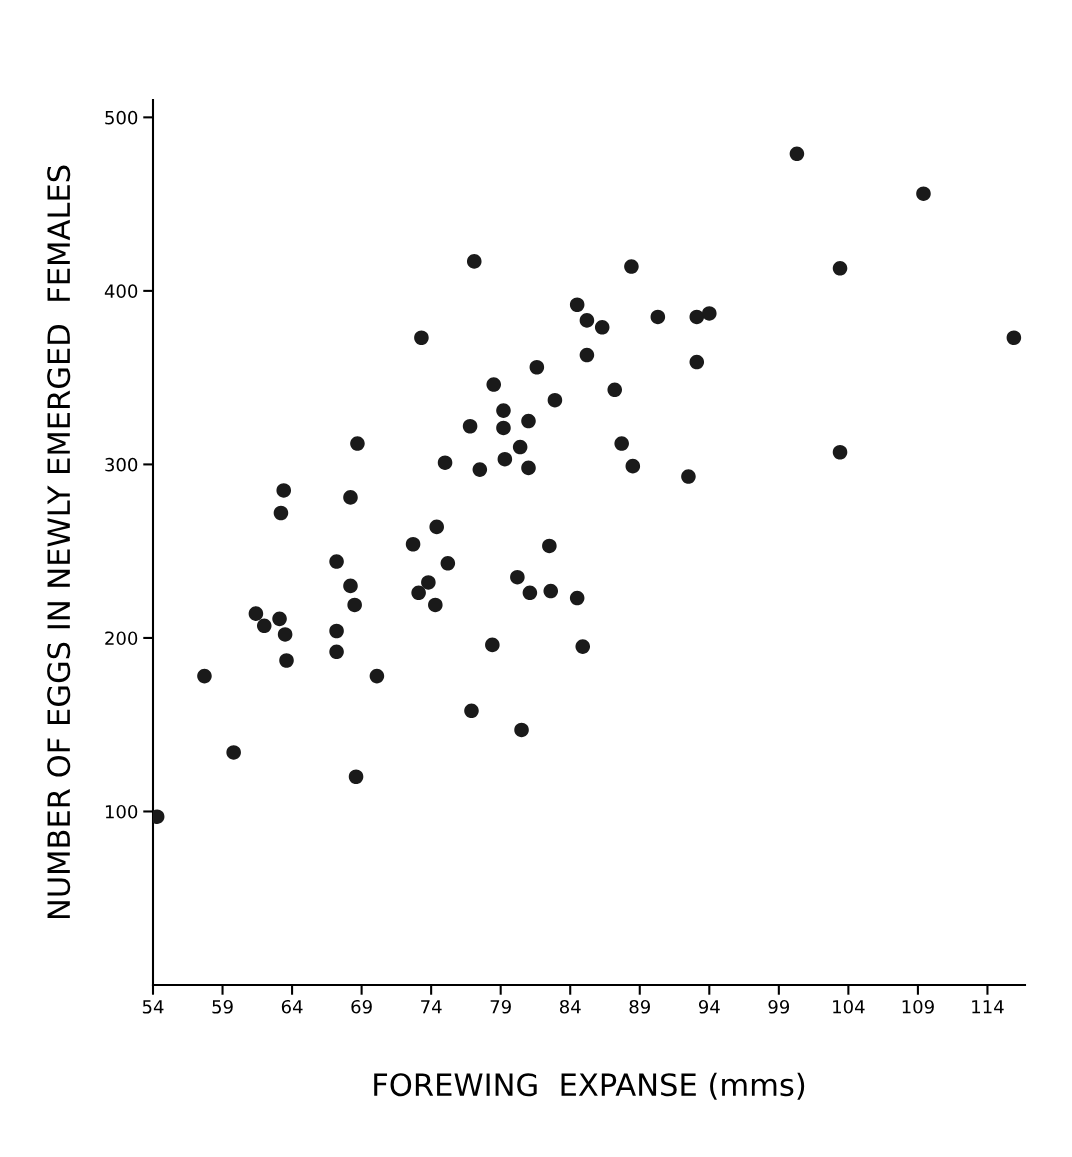 The width and height of the screenshot is (1072, 1157). What do you see at coordinates (121, 638) in the screenshot?
I see `y-tick-label: 200` at bounding box center [121, 638].